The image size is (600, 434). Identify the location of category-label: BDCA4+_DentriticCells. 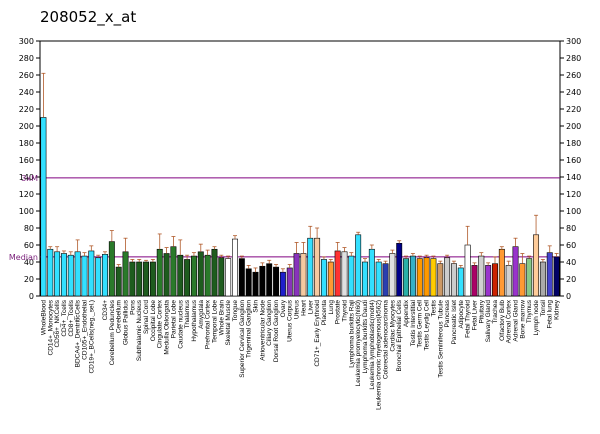
(78, 333).